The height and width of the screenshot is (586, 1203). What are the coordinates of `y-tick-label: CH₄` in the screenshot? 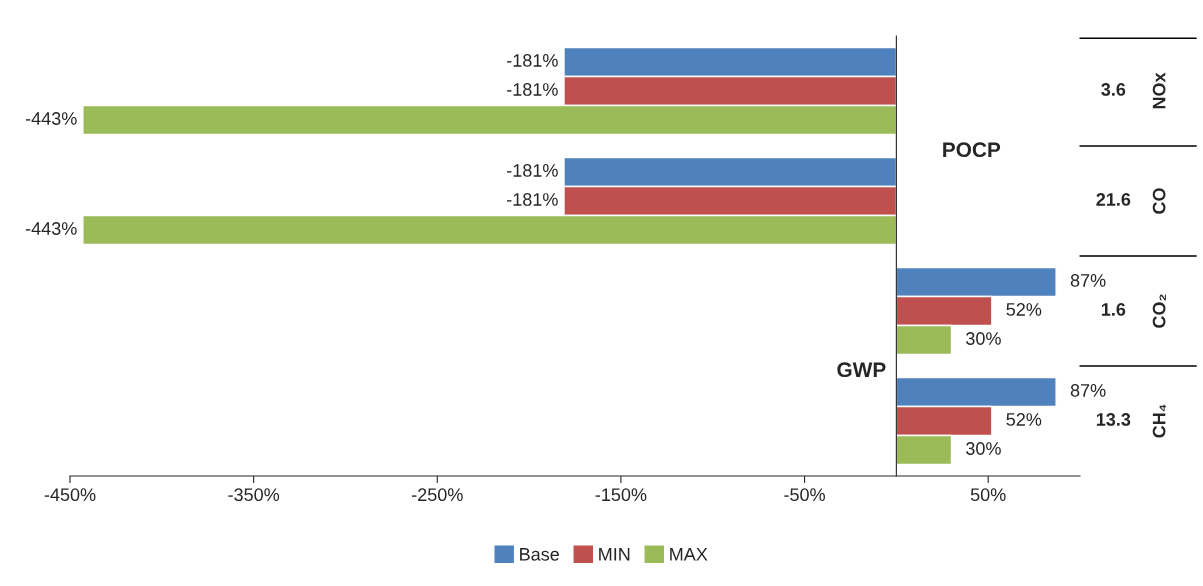 It's located at (1159, 421).